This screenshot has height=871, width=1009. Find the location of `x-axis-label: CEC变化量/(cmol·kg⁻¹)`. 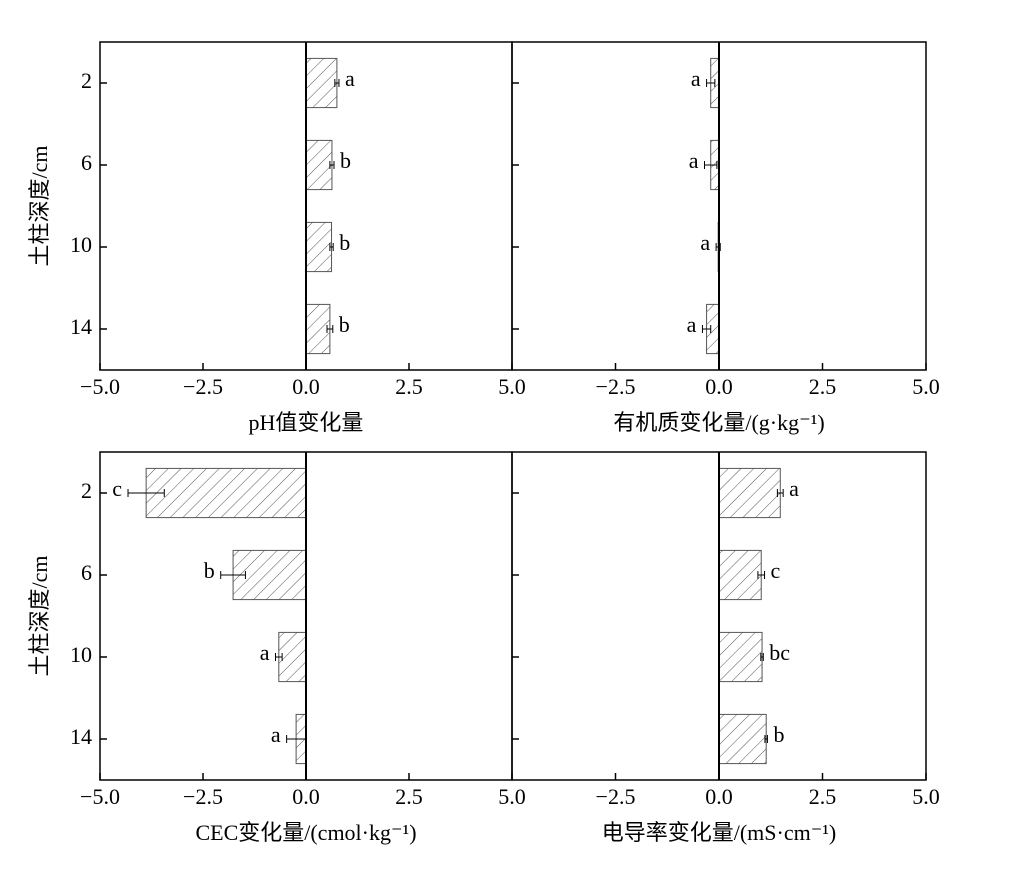

x-axis-label: CEC变化量/(cmol·kg⁻¹) is located at coordinates (305, 832).